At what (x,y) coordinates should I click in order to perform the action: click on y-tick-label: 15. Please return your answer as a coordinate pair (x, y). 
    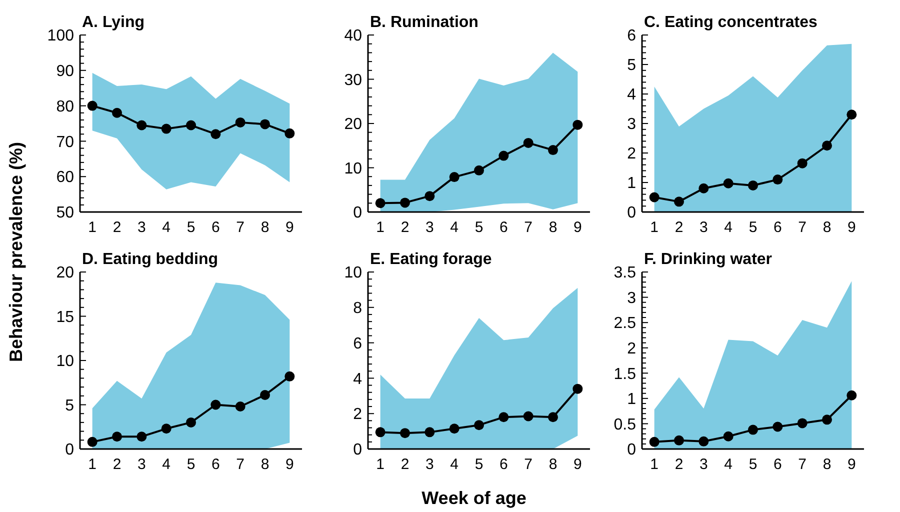
    Looking at the image, I should click on (65, 317).